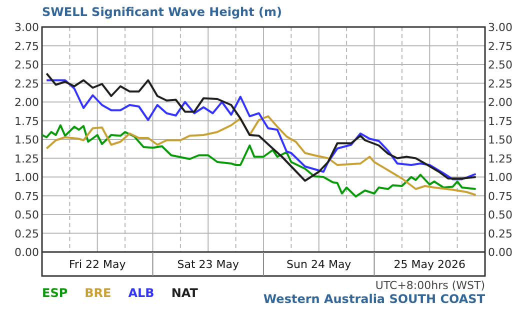 This screenshot has width=521, height=315. I want to click on y2-tick-label: 2.25, so click(500, 83).